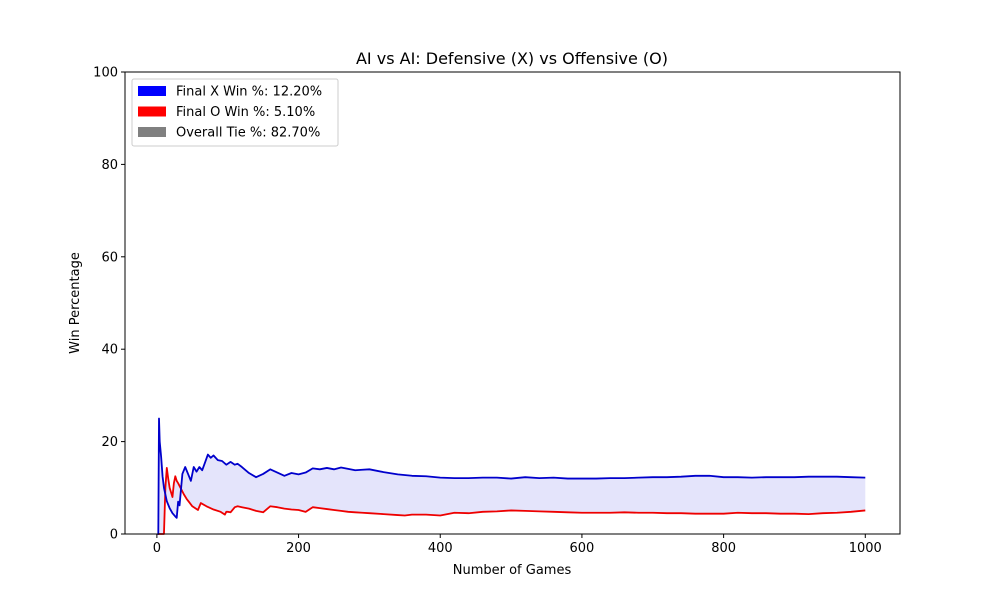 The width and height of the screenshot is (1000, 600). Describe the element at coordinates (865, 548) in the screenshot. I see `x-tick-label: 1000` at that location.